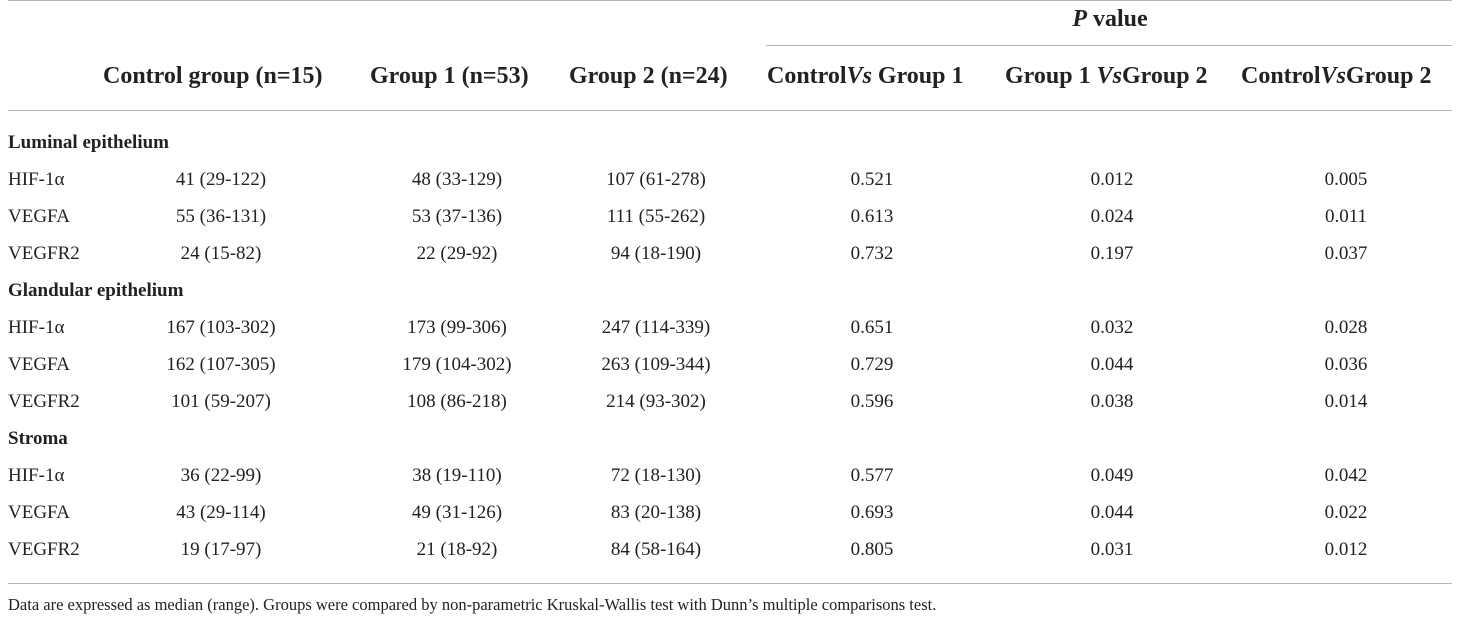 Image resolution: width=1460 pixels, height=624 pixels. What do you see at coordinates (1112, 253) in the screenshot?
I see `table-cell: 0.197` at bounding box center [1112, 253].